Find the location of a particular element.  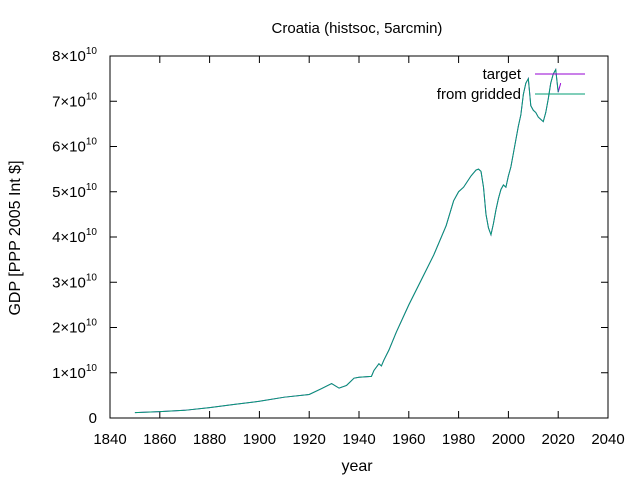

y-tick-label: 6×10¹⁰ is located at coordinates (74, 146).